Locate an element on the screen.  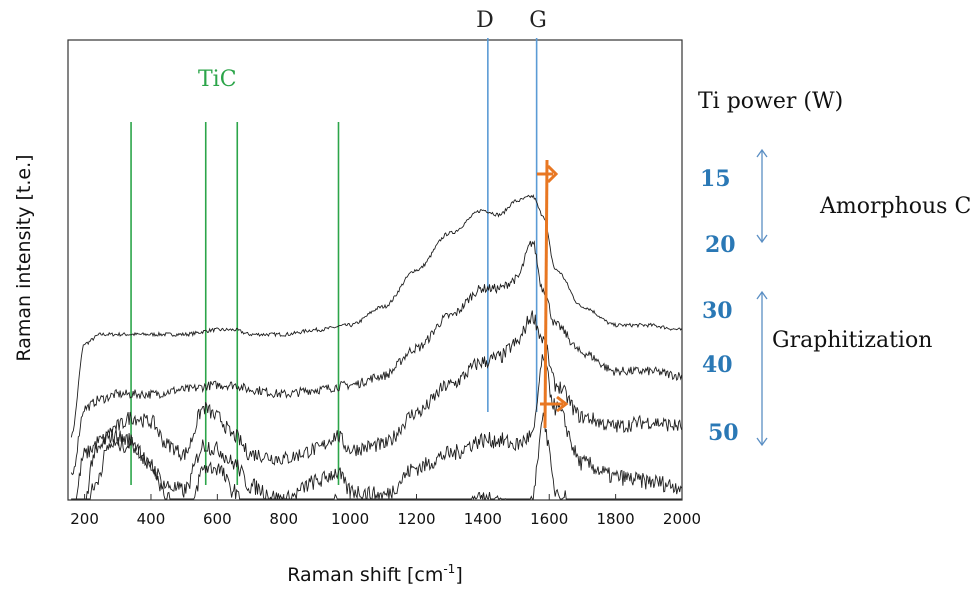
x-ticks: 200 400 600 800 1000 1200 1400 1600 1800 2000 is located at coordinates (385, 511).